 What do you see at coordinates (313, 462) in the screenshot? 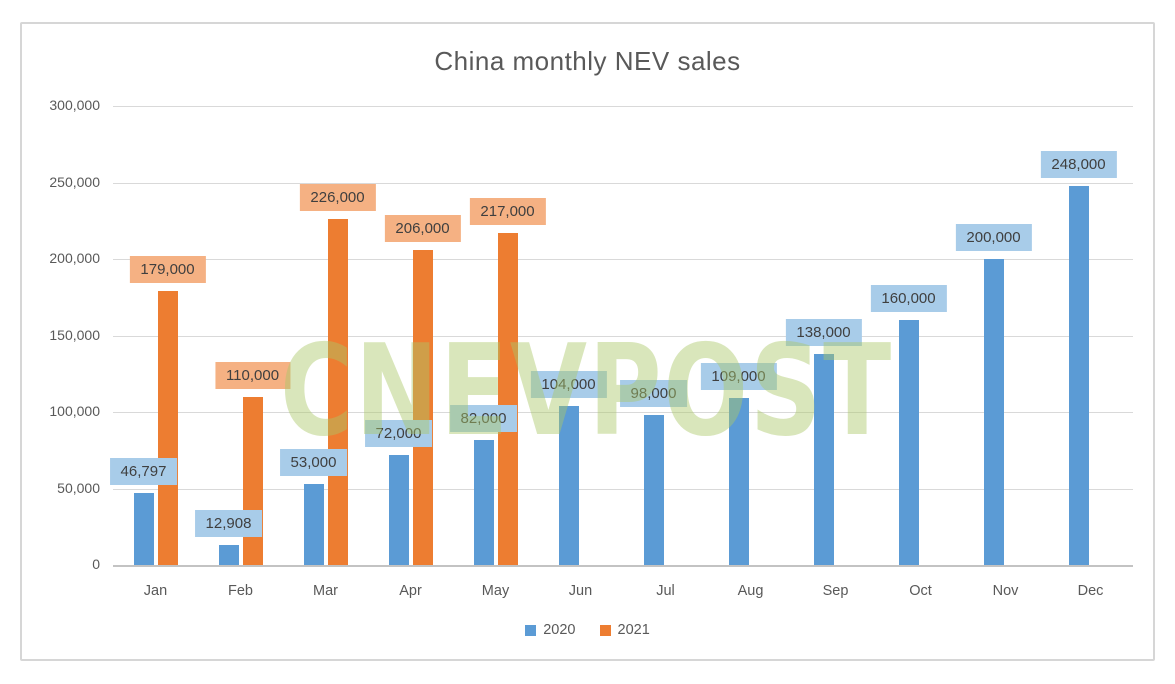
I see `bar-label-2020-mar: 53,000` at bounding box center [313, 462].